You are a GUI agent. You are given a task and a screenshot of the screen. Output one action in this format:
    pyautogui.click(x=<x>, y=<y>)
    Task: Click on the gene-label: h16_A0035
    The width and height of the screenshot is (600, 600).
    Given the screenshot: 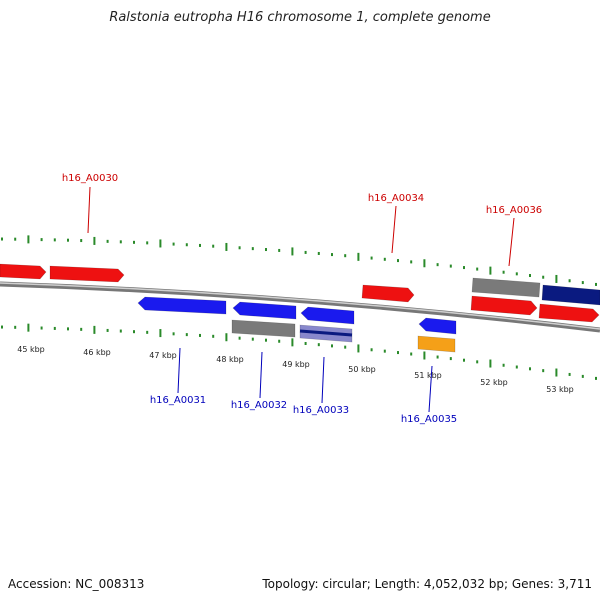 What is the action you would take?
    pyautogui.click(x=429, y=419)
    